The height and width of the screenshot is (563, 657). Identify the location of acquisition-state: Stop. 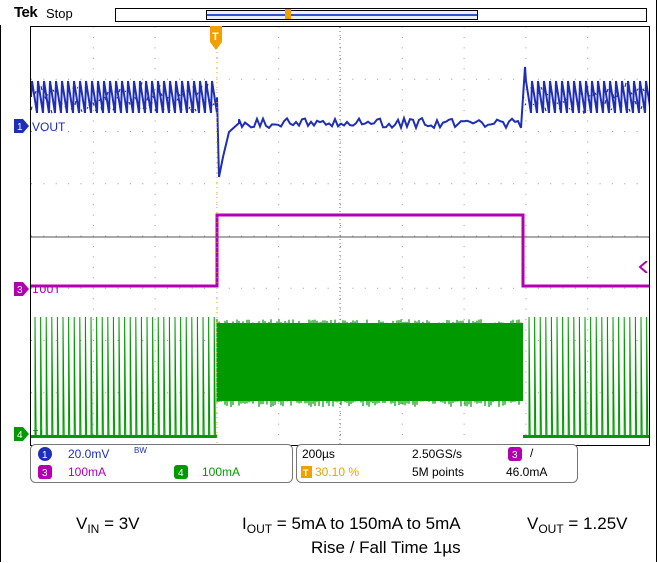
(59, 13).